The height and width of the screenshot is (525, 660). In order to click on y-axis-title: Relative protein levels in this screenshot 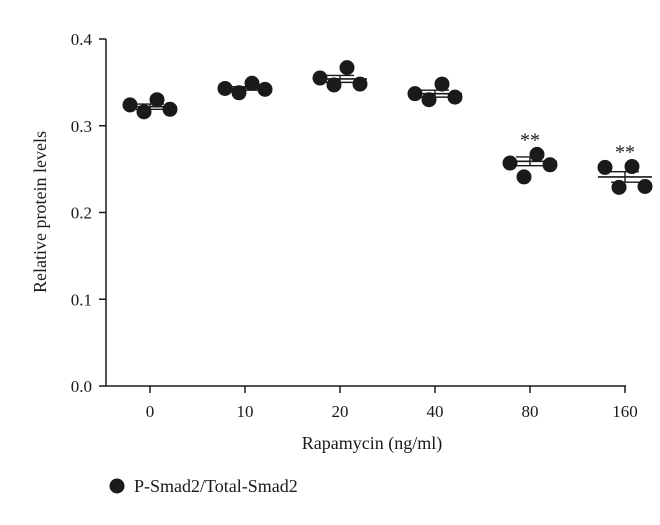, I will do `click(40, 212)`.